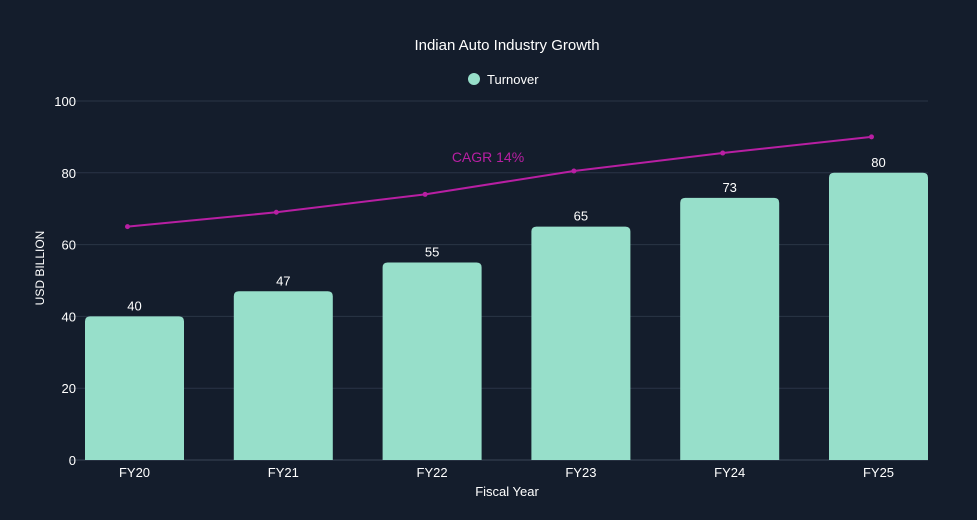 This screenshot has width=977, height=520. Describe the element at coordinates (730, 328) in the screenshot. I see `bar-fy24` at that location.